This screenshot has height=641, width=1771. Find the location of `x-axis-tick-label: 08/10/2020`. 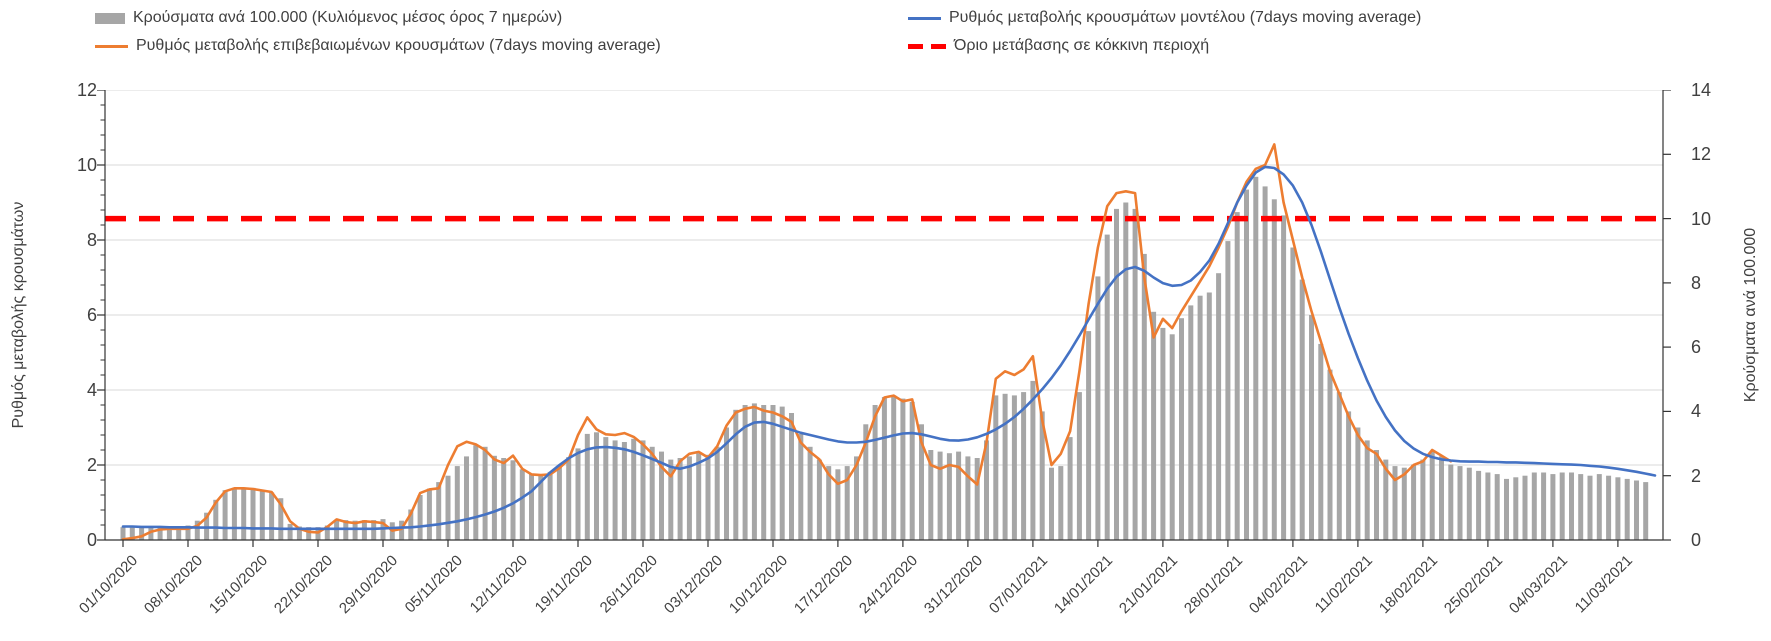

x-axis-tick-label: 08/10/2020 is located at coordinates (173, 585).